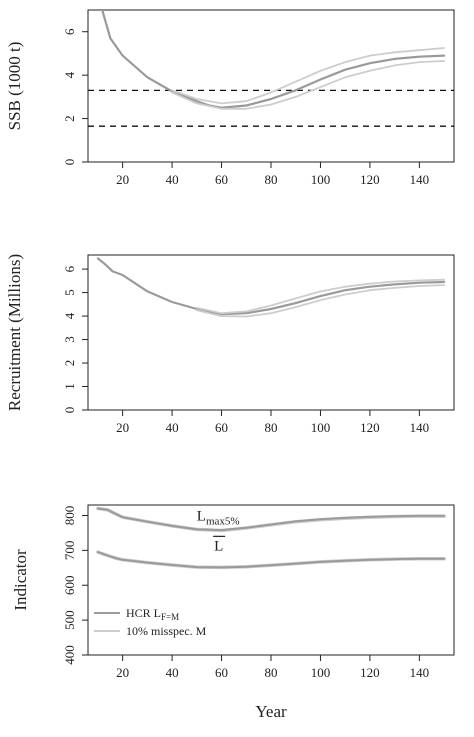  Describe the element at coordinates (14, 86) in the screenshot. I see `y-axis-label: SSB (1000 t)` at that location.